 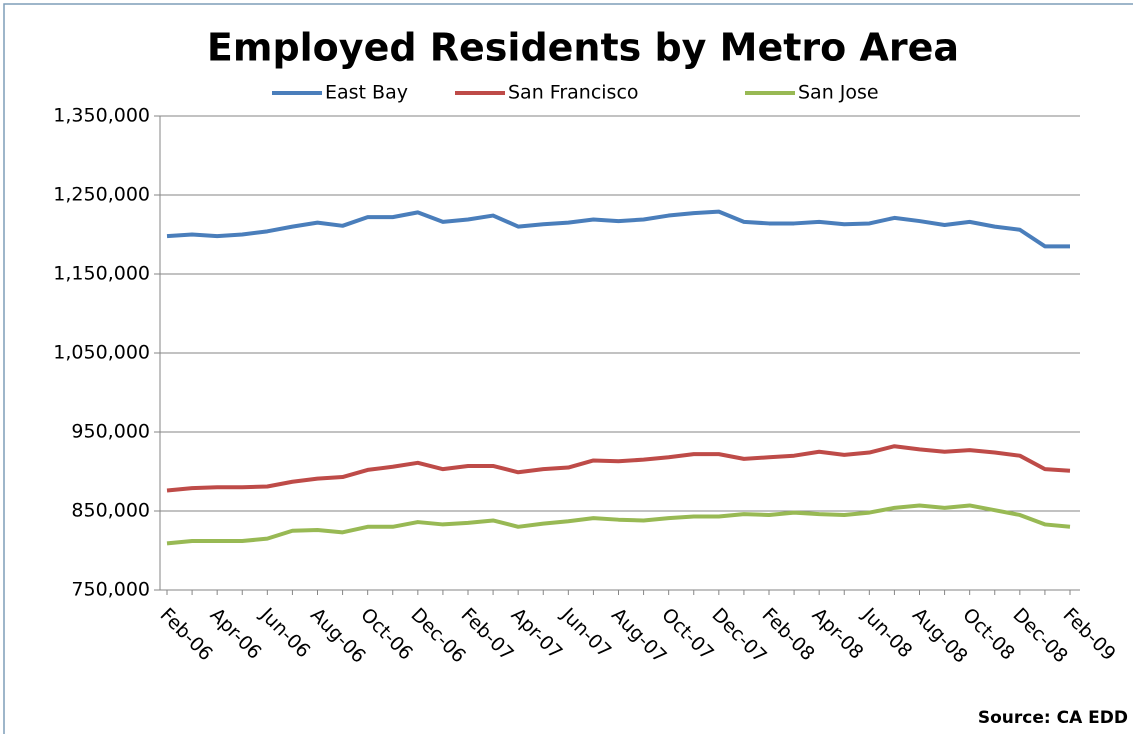 What do you see at coordinates (366, 93) in the screenshot?
I see `legend-label: East Bay` at bounding box center [366, 93].